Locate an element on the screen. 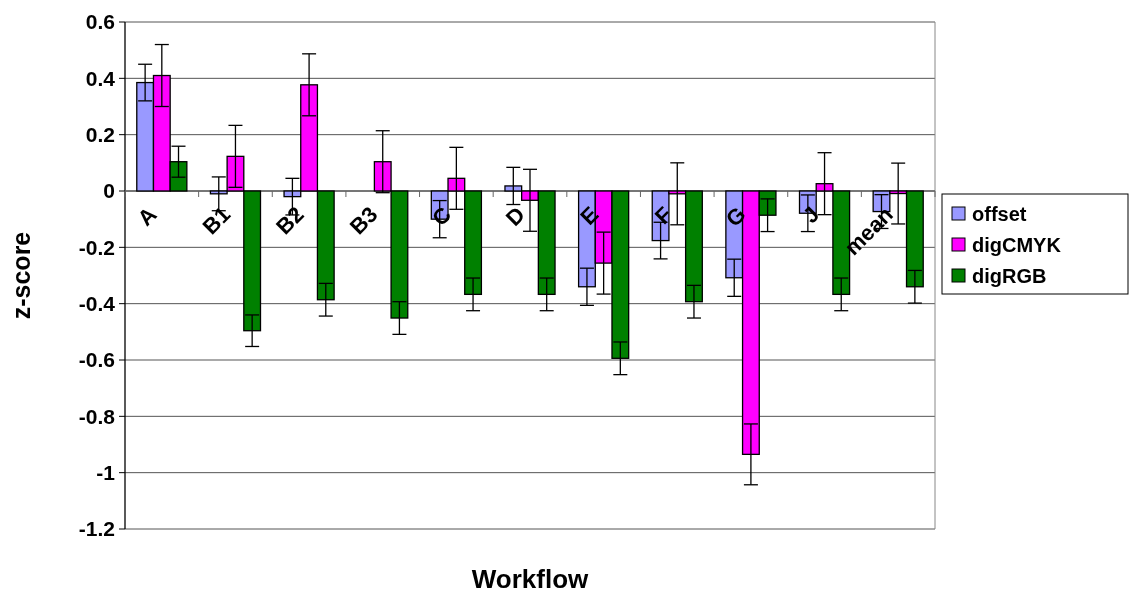 This screenshot has height=600, width=1135. legend-label: offset is located at coordinates (999, 214).